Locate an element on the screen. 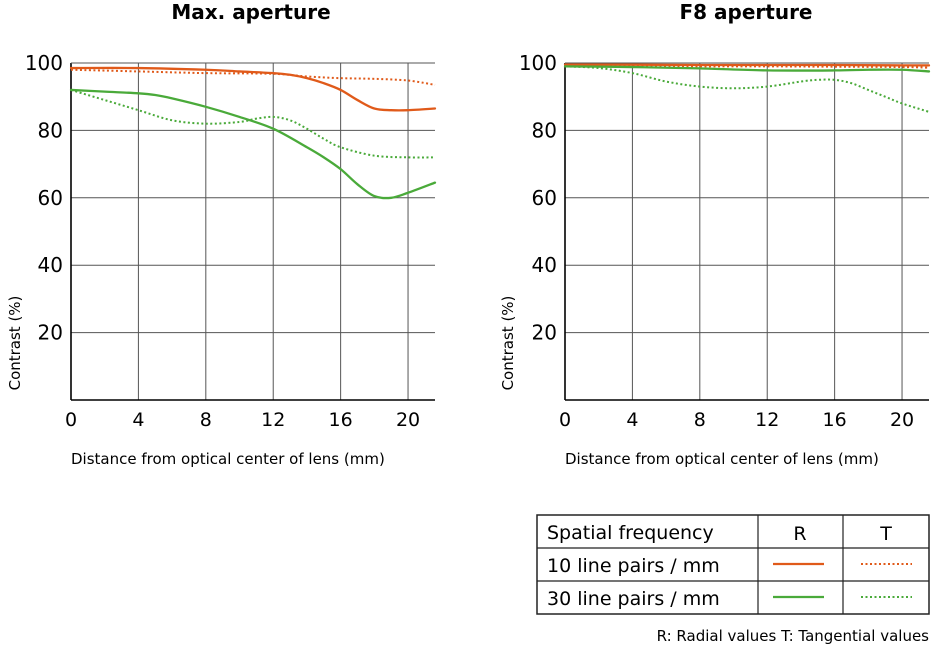 The height and width of the screenshot is (648, 938). footnote: R: Radial values T: Tangential values is located at coordinates (793, 636).